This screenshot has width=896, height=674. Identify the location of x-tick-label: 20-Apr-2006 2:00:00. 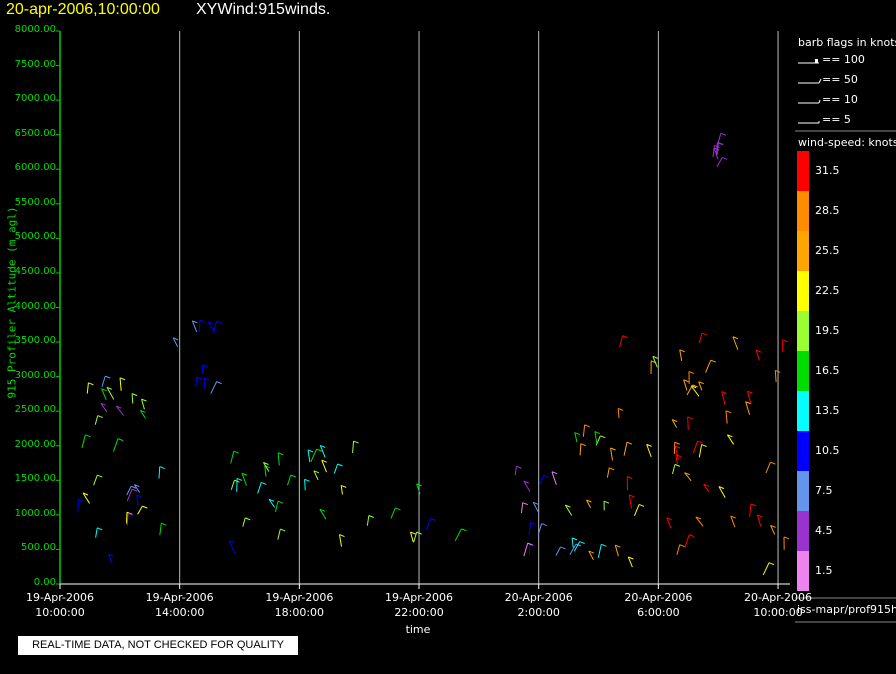
(538, 605).